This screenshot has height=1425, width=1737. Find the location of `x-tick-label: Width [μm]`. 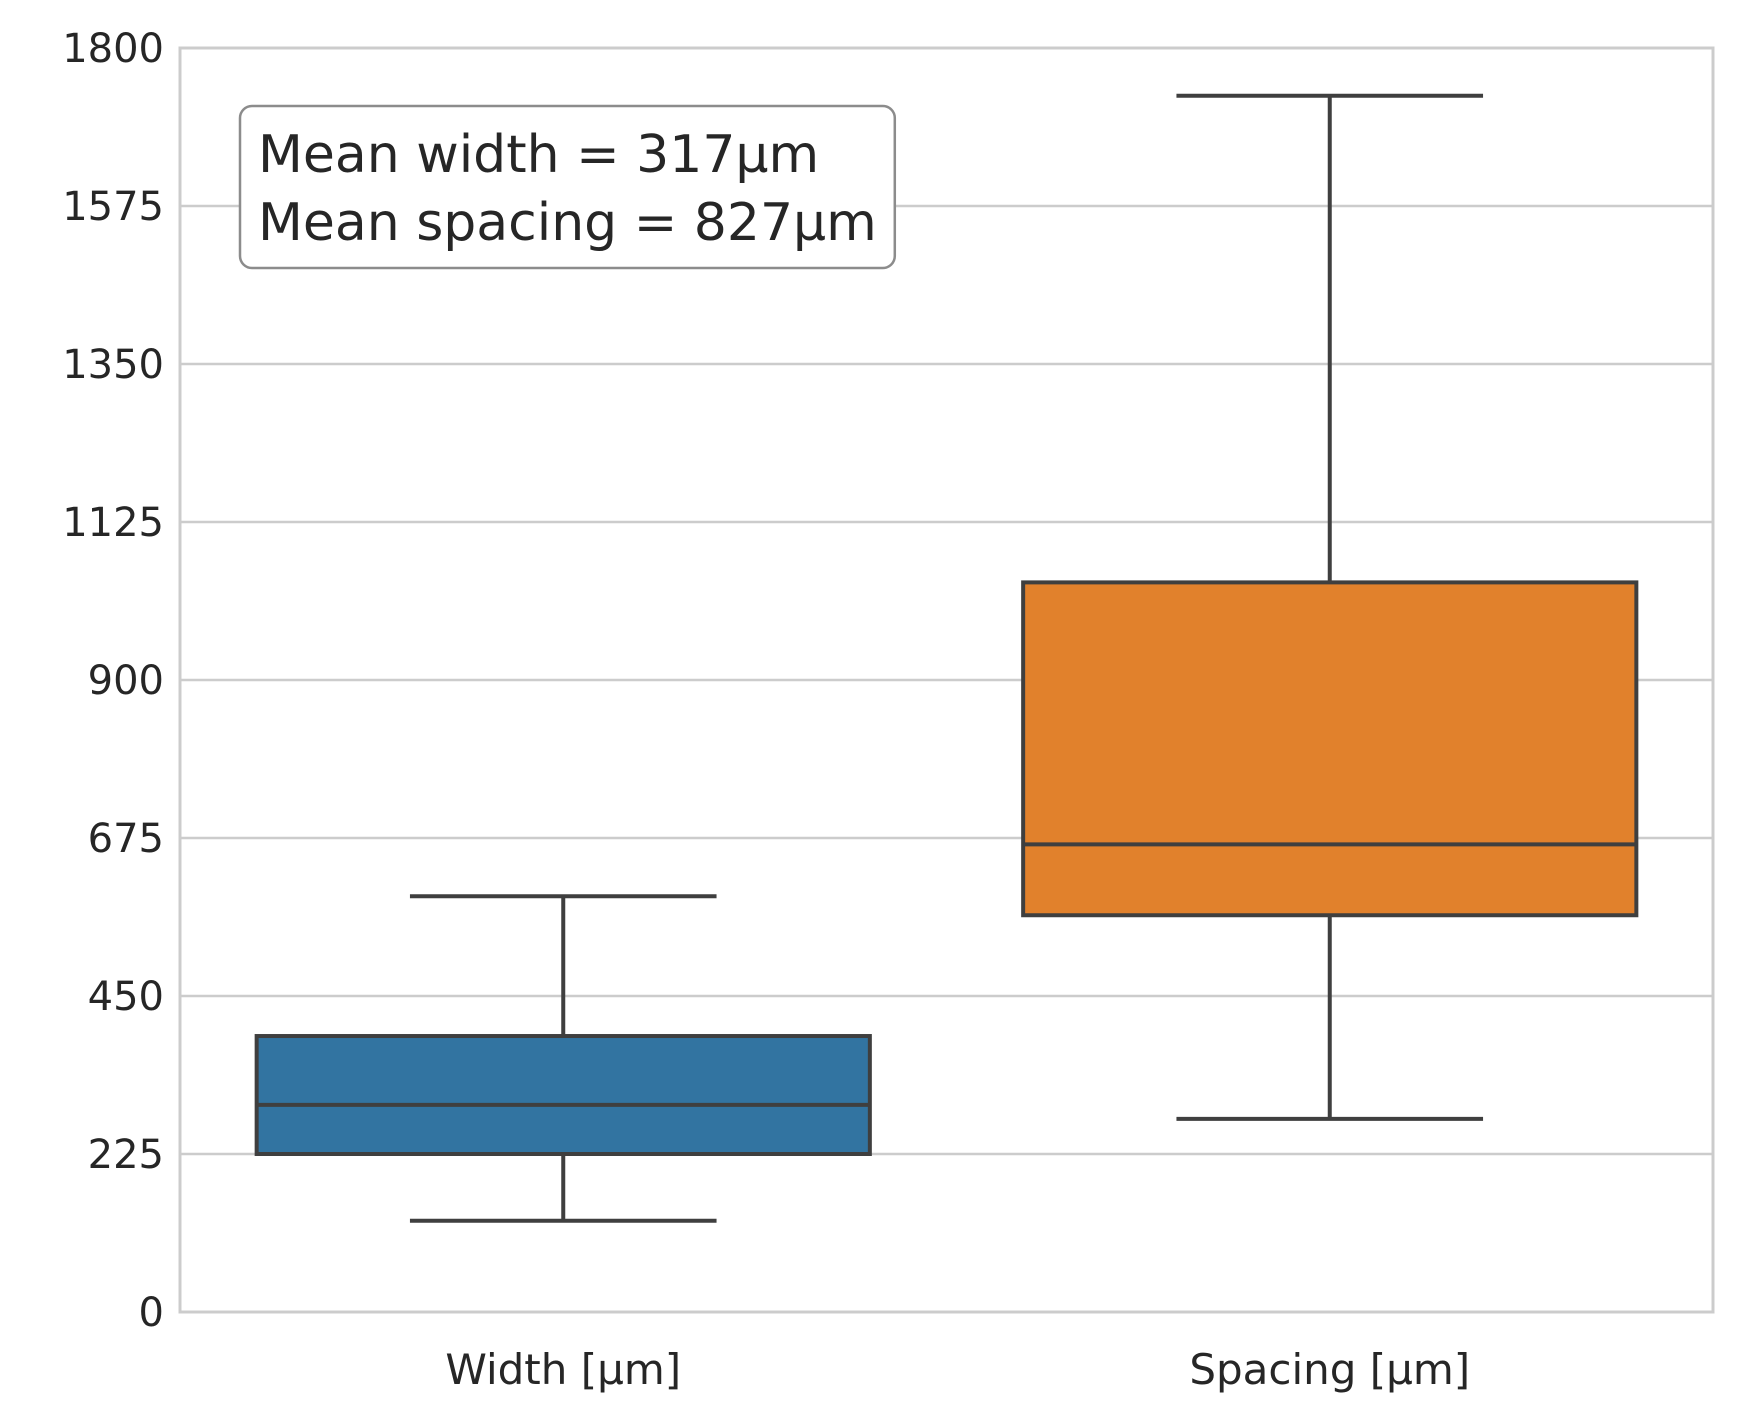

x-tick-label: Width [μm] is located at coordinates (563, 1369).